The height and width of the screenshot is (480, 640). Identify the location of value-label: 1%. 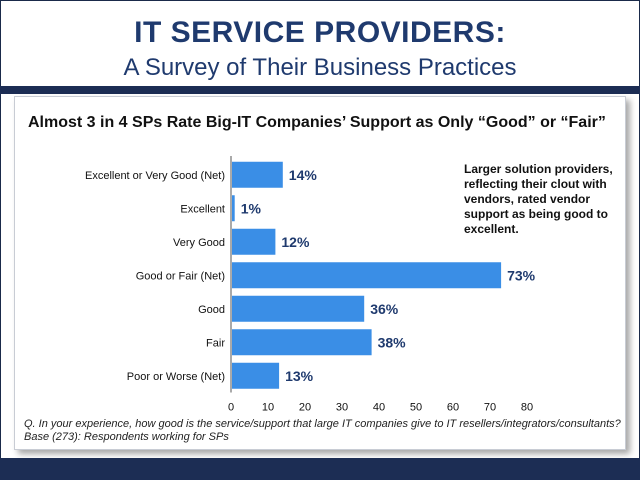
(251, 208).